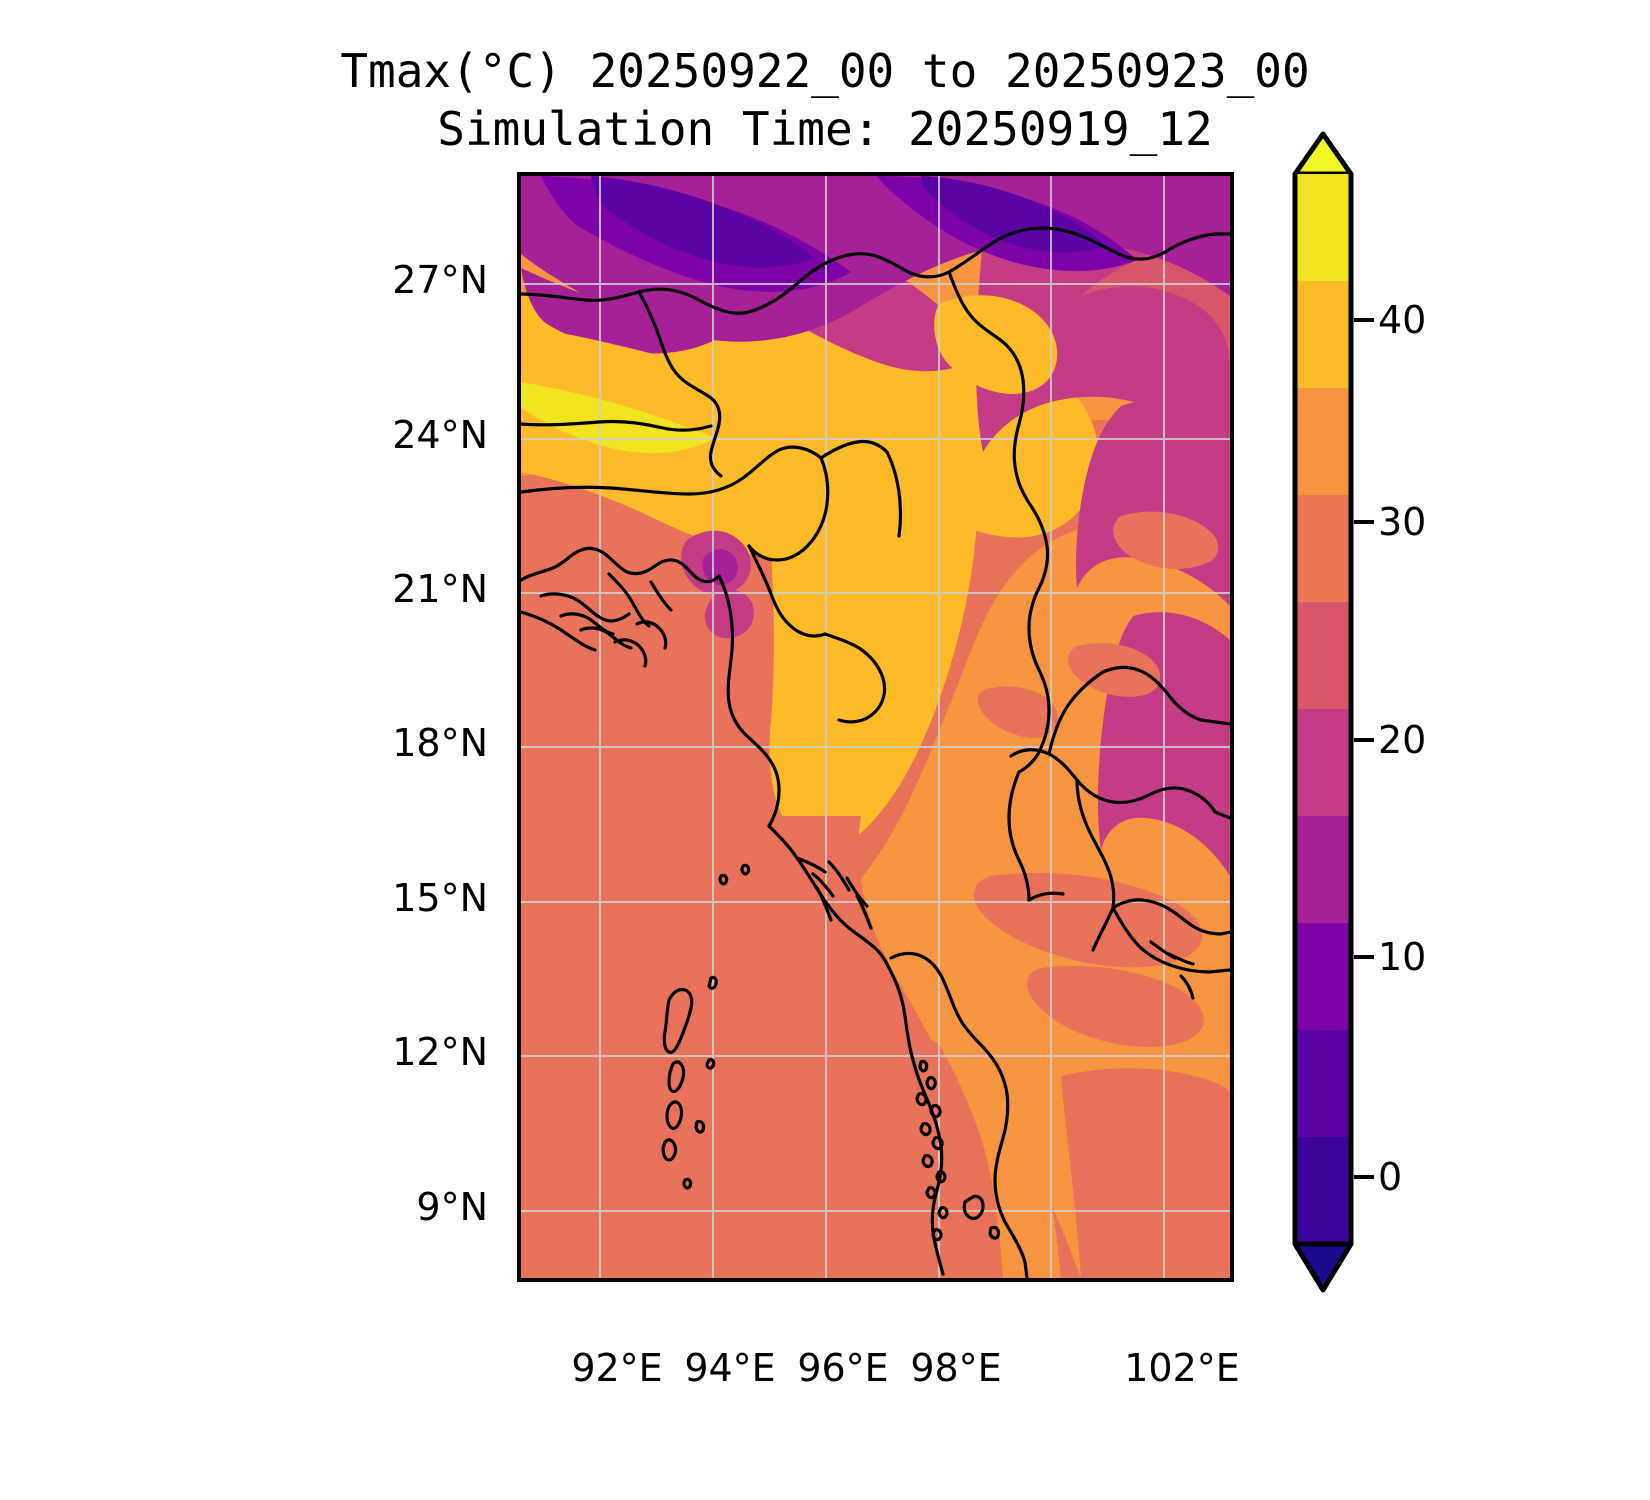  Describe the element at coordinates (440, 280) in the screenshot. I see `y-tick-27N: 27°N` at that location.